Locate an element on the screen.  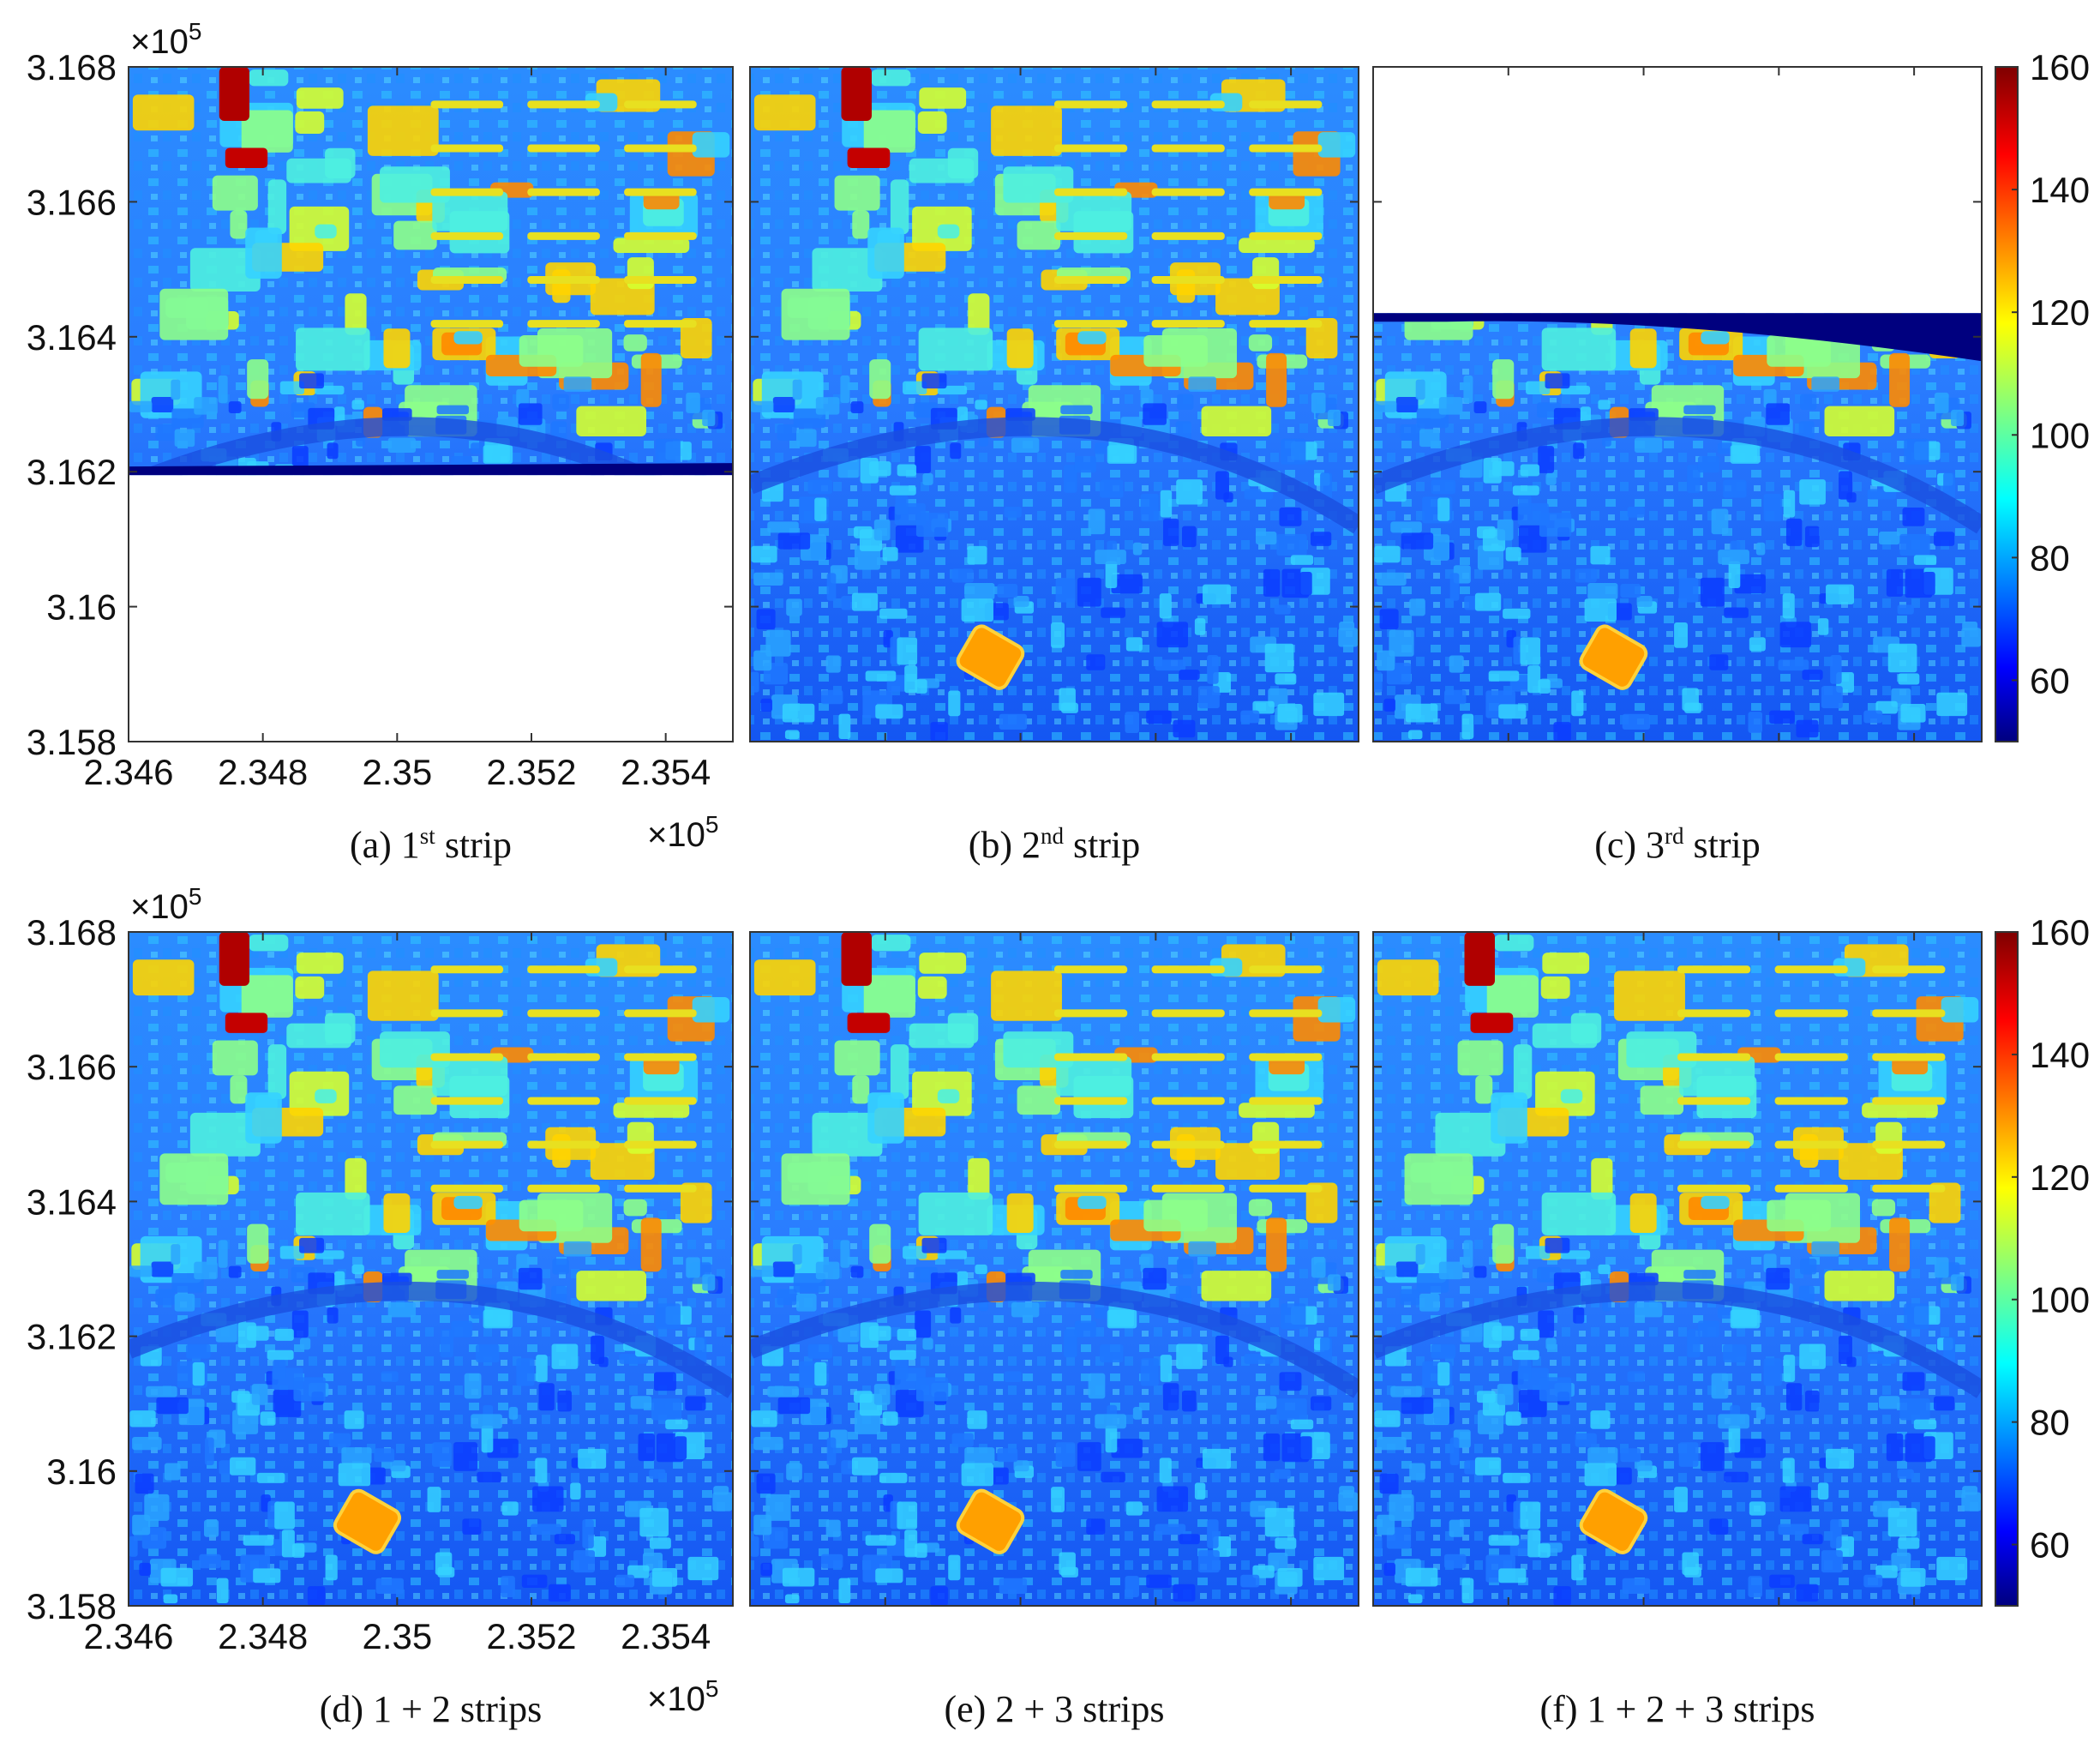
panel-caption: (d) 1 + 2 strips is located at coordinates (431, 1709).